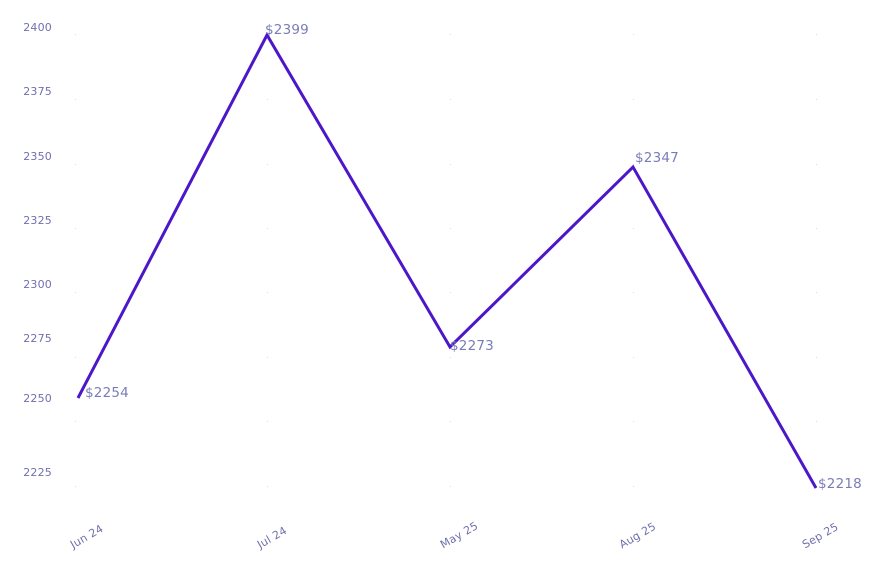  Describe the element at coordinates (840, 484) in the screenshot. I see `data-point-label: $2218` at that location.